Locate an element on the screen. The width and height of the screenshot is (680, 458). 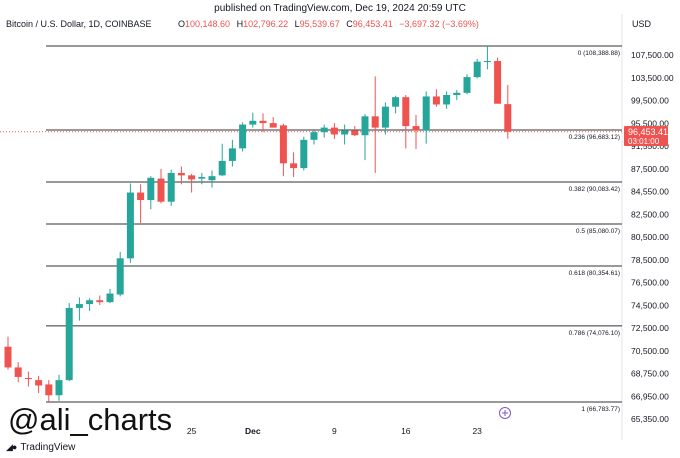
symbol-name: Bitcoin / U.S. Dollar, 1D, COINBASE is located at coordinates (79, 24).